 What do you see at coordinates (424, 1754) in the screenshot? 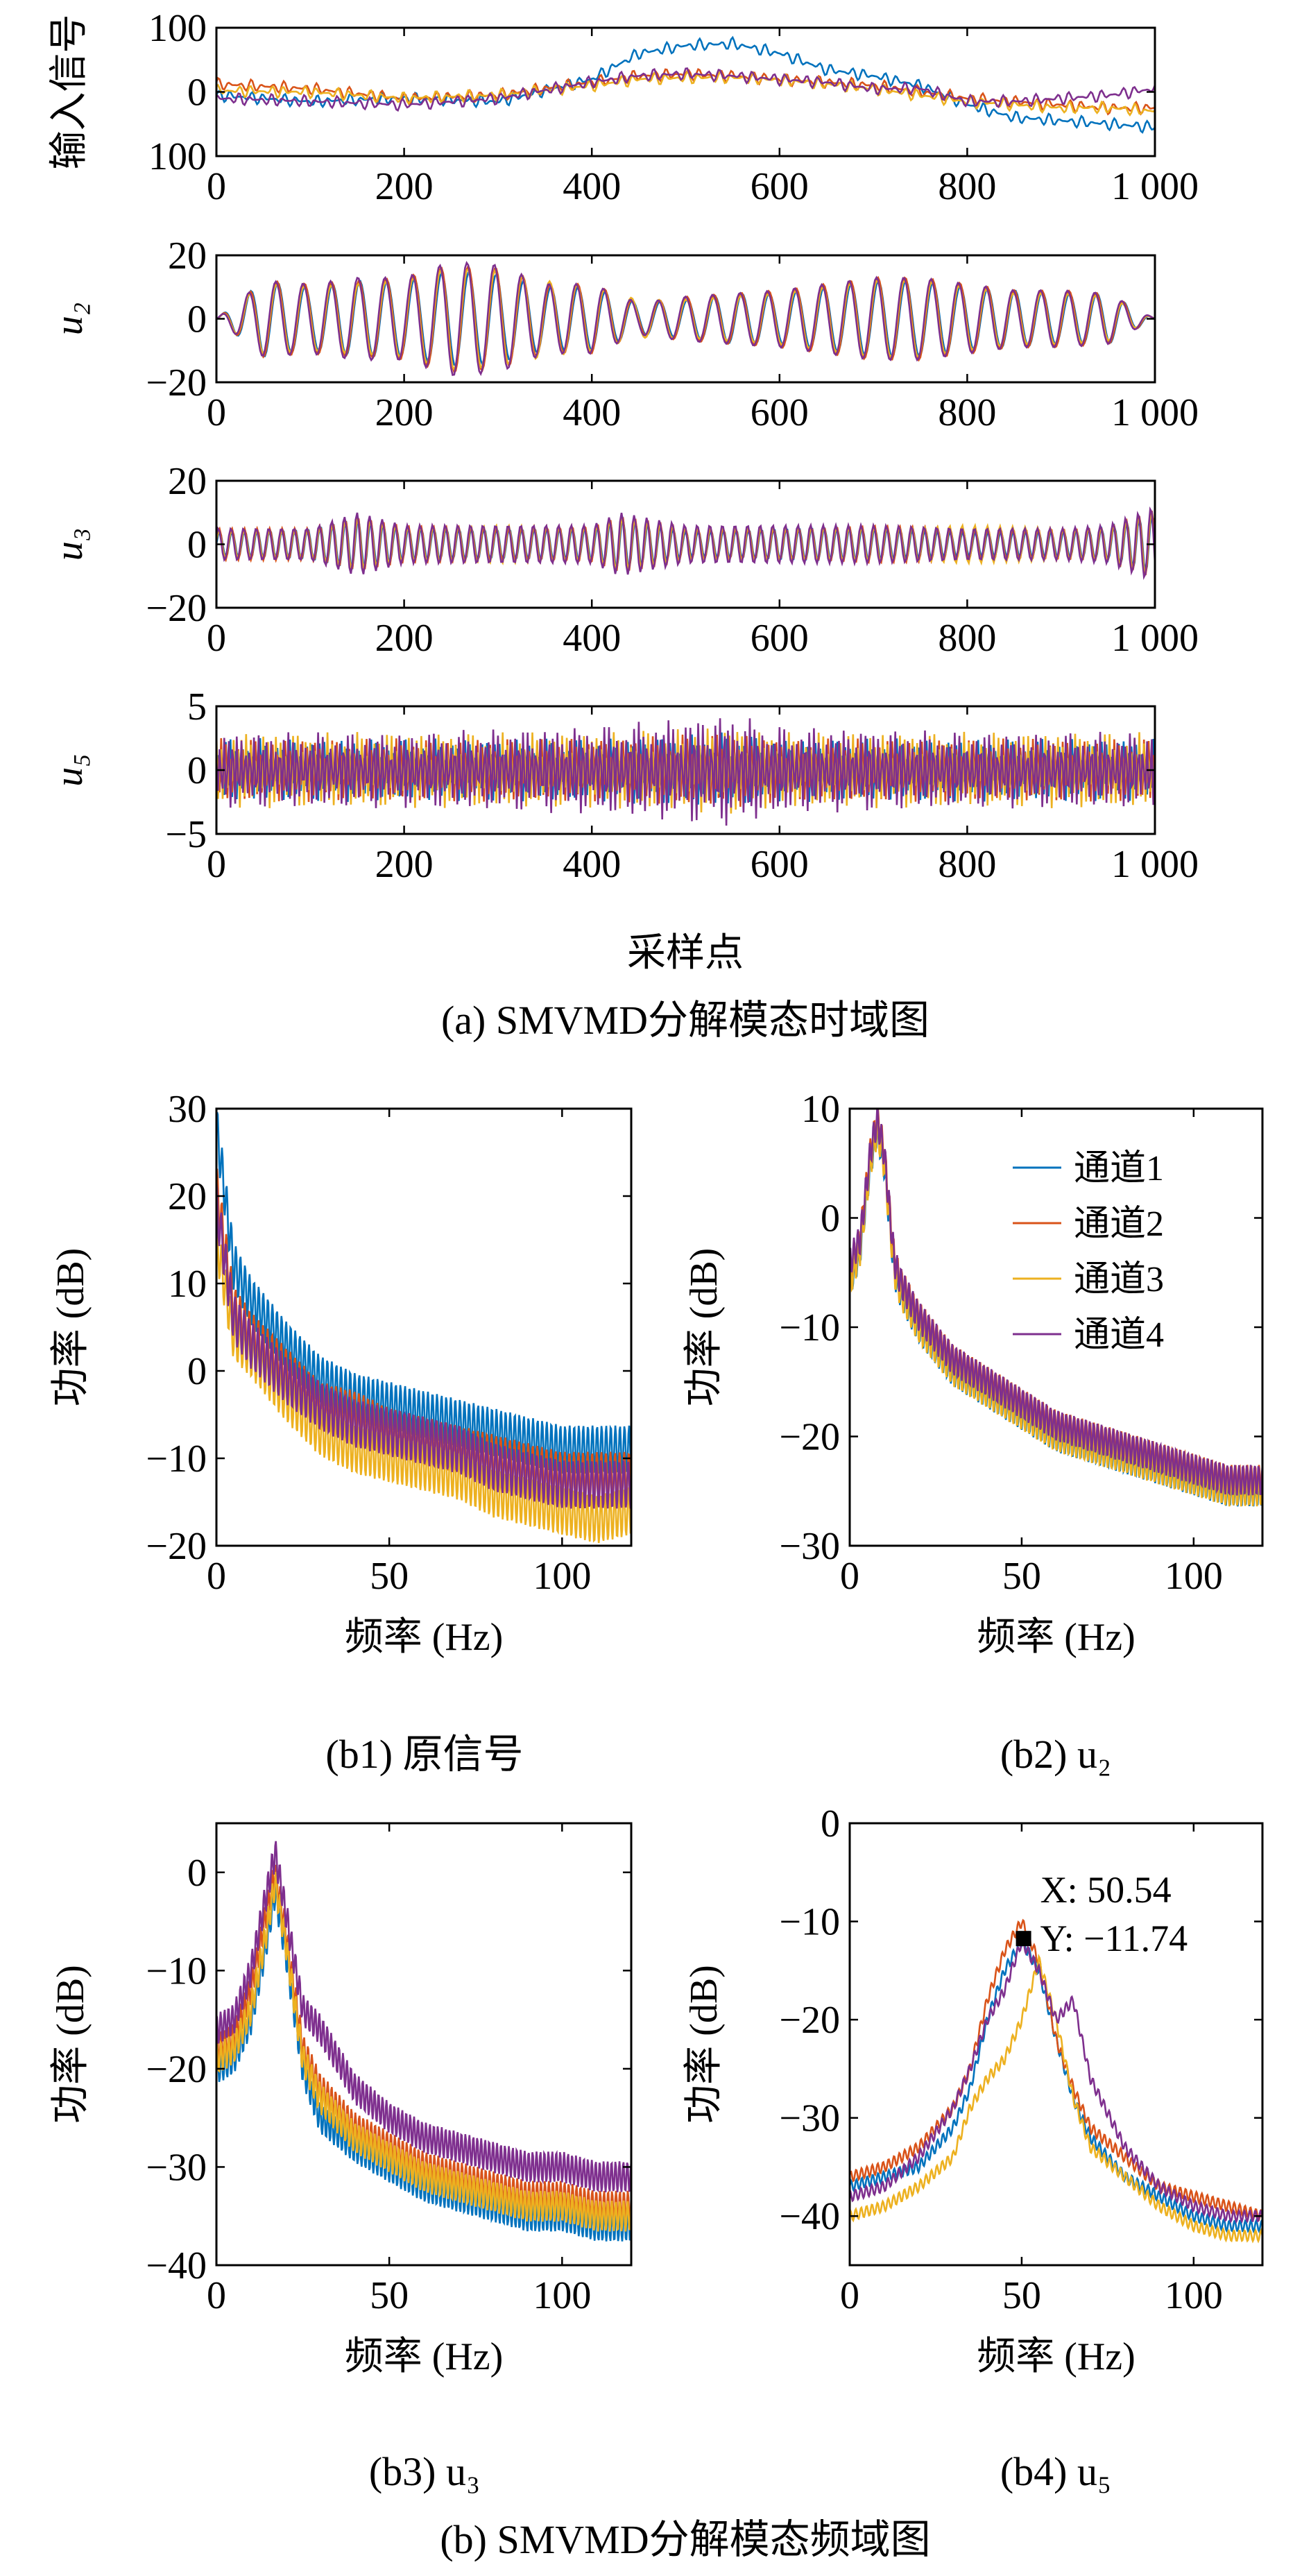
I see `caption-b1: (b1) 原信号` at bounding box center [424, 1754].